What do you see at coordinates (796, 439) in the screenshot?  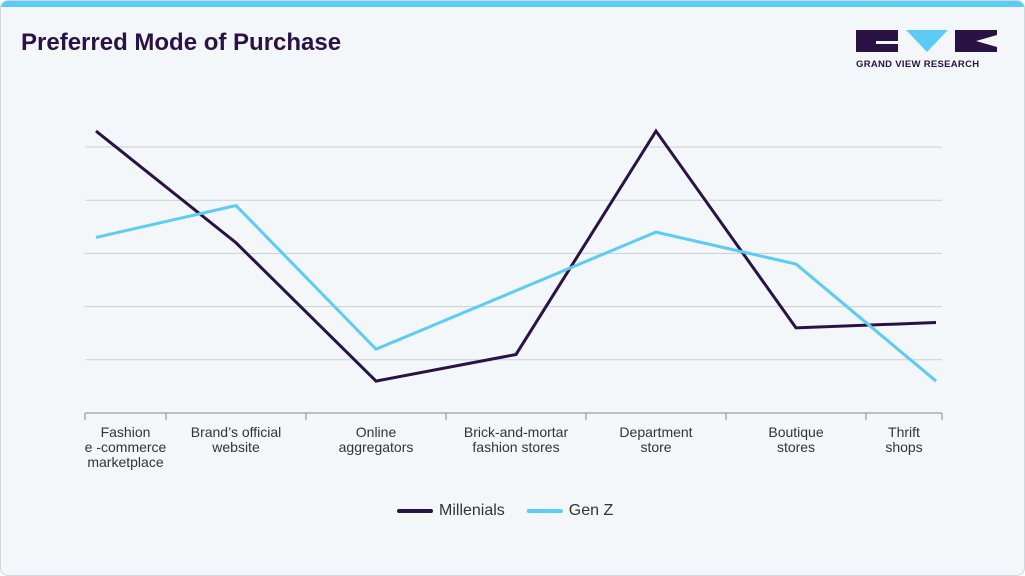 I see `x-tick-label: Boutique stores` at bounding box center [796, 439].